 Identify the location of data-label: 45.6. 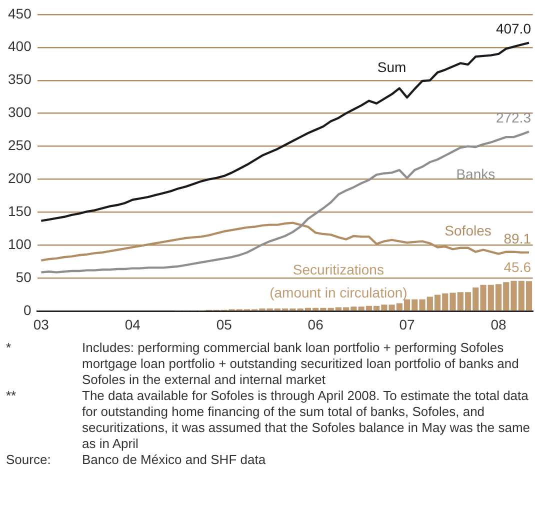
(518, 266).